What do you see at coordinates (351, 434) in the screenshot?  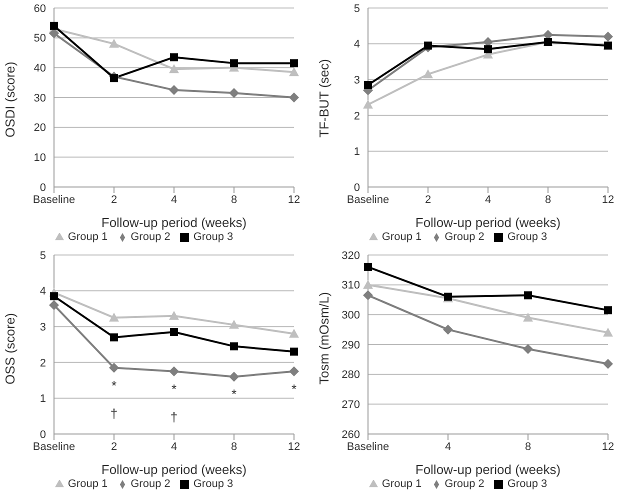 I see `y-tick-label: 260` at bounding box center [351, 434].